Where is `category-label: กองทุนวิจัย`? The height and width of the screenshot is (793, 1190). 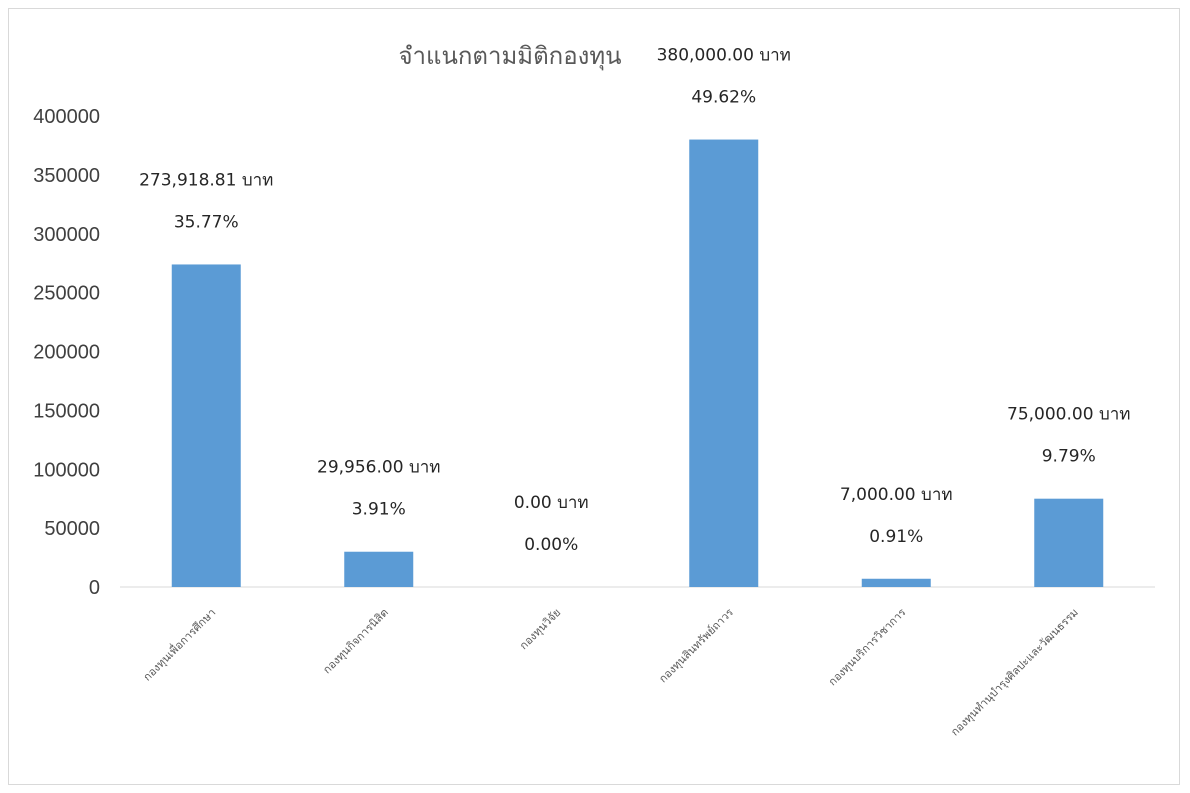
category-label: กองทุนวิจัย is located at coordinates (540, 629).